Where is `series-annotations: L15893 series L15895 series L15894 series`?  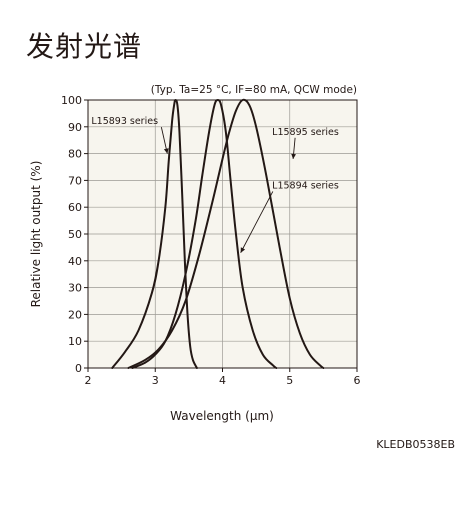
series-annotations: L15893 series L15895 series L15894 series is located at coordinates (215, 184).